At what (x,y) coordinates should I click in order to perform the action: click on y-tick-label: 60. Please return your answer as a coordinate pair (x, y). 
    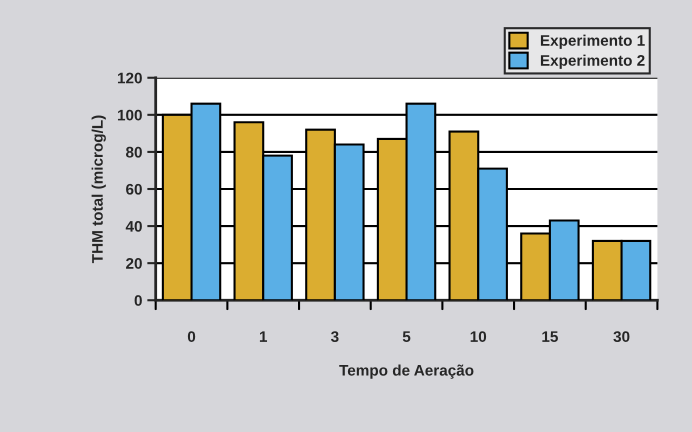
    Looking at the image, I should click on (134, 189).